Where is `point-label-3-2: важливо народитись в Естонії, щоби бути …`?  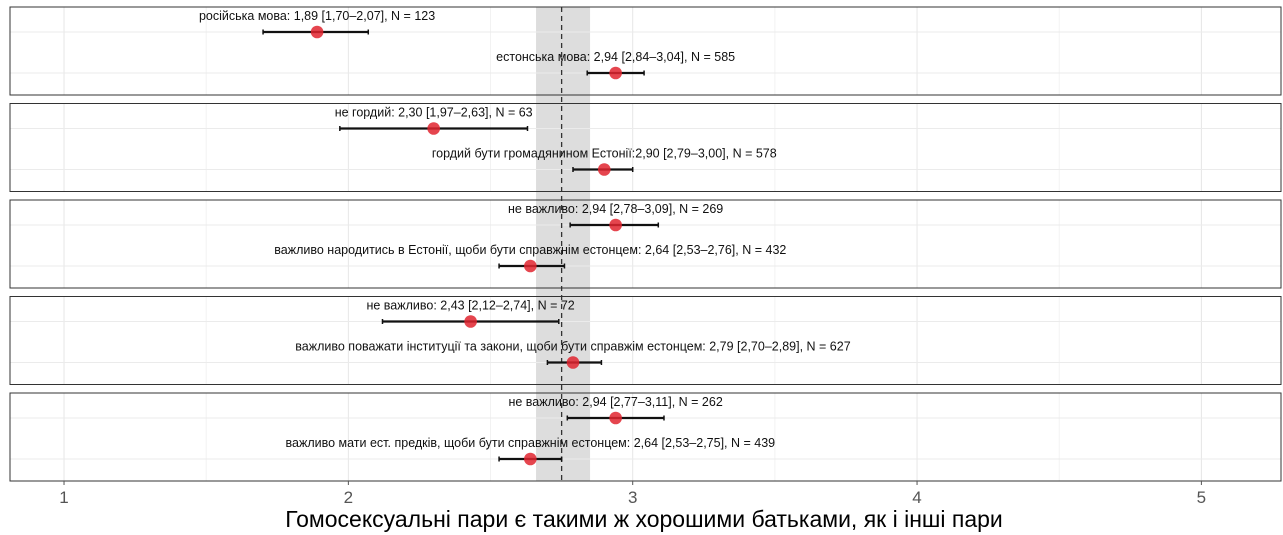 point-label-3-2: важливо народитись в Естонії, щоби бути … is located at coordinates (530, 250).